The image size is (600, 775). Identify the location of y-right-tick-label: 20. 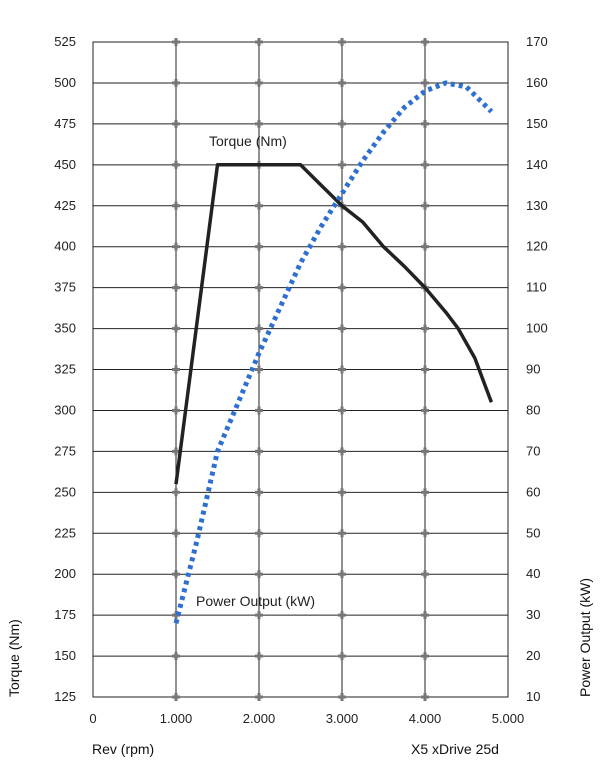
(533, 655).